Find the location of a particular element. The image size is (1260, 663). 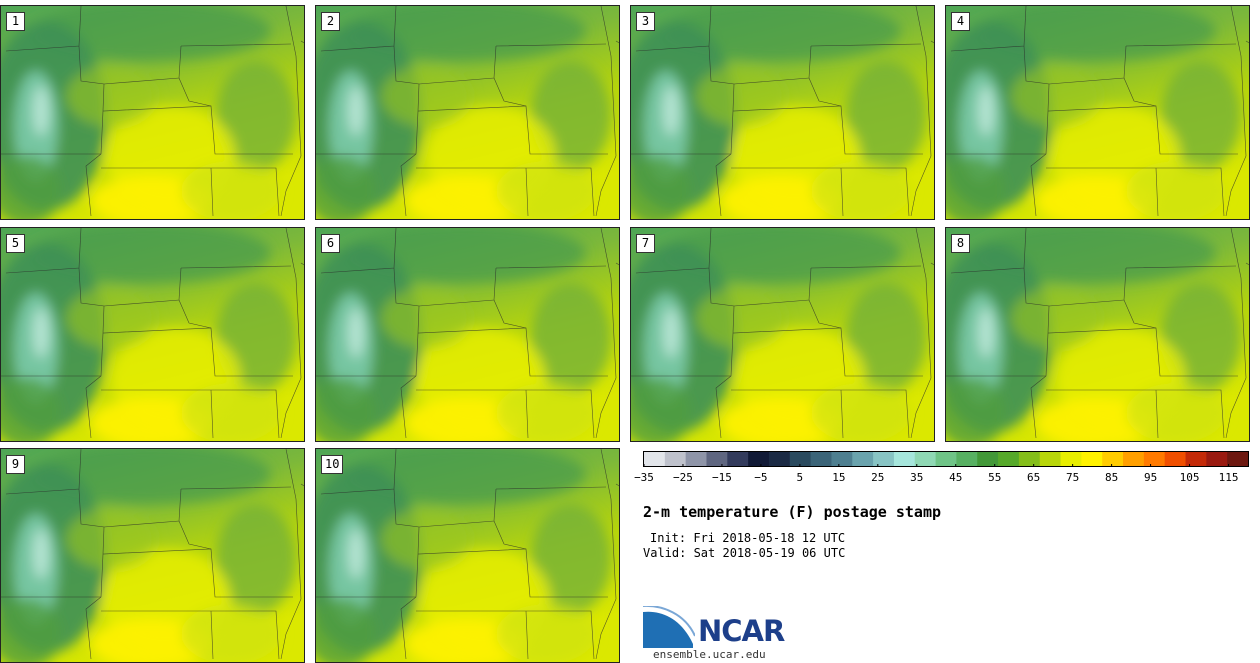

colorbar-tick-label: −5 is located at coordinates (761, 477).